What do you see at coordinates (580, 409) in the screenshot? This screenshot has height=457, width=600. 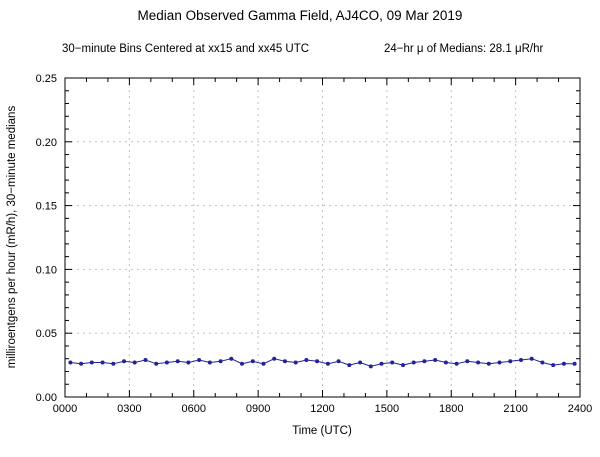 I see `x-tick-label: 2400` at bounding box center [580, 409].